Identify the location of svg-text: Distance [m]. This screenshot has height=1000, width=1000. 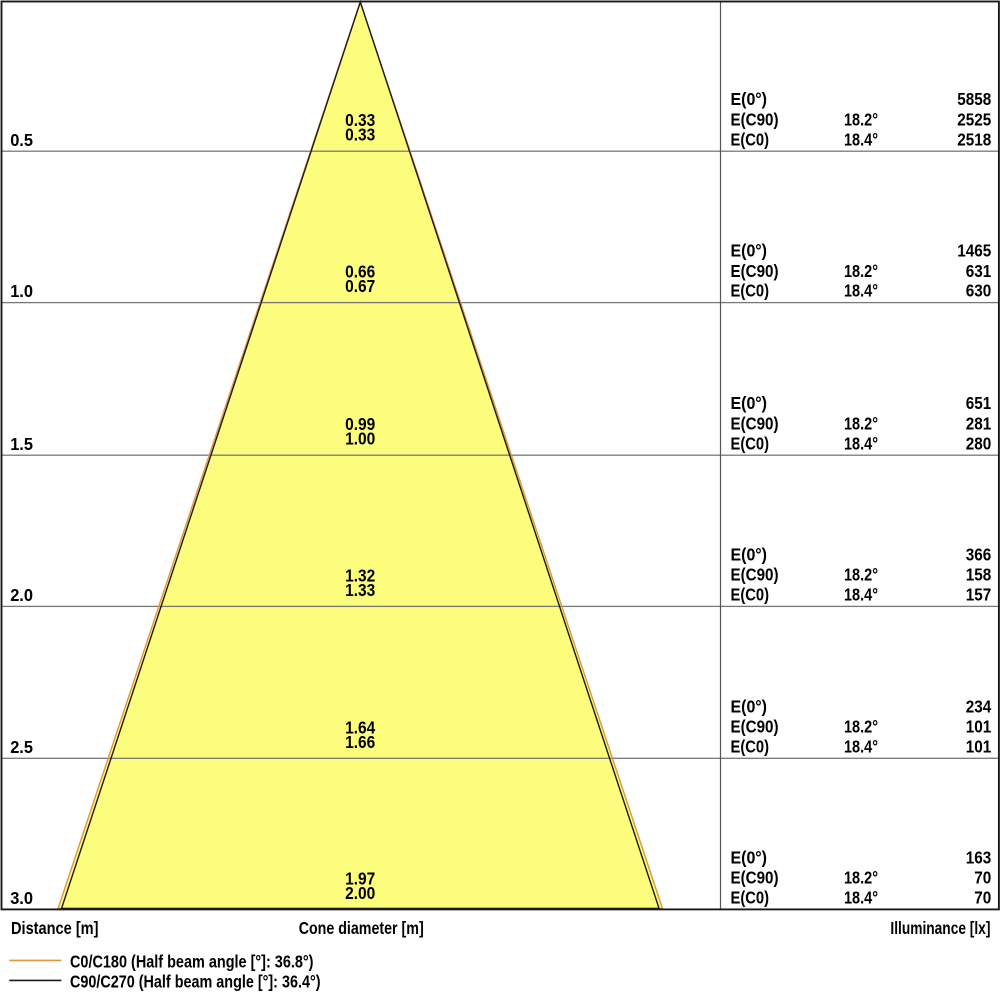
(55, 928).